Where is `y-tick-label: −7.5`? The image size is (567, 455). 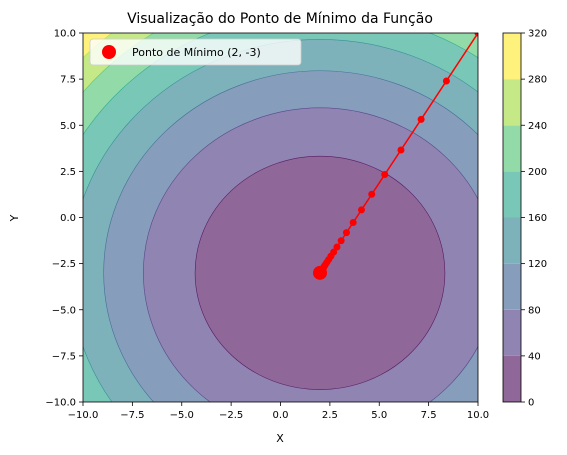 y-tick-label: −7.5 is located at coordinates (64, 356).